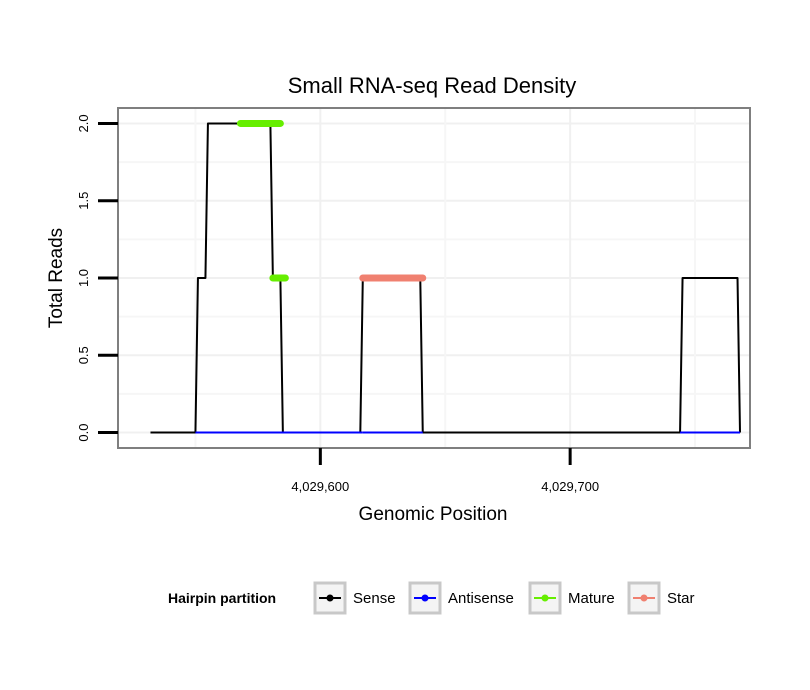 This screenshot has width=810, height=690. I want to click on x-tick-label: 4,029,600, so click(320, 486).